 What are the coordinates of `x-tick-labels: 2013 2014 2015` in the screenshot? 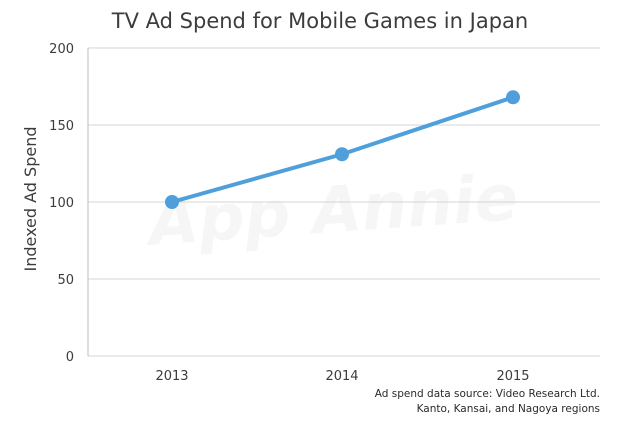 It's located at (342, 376).